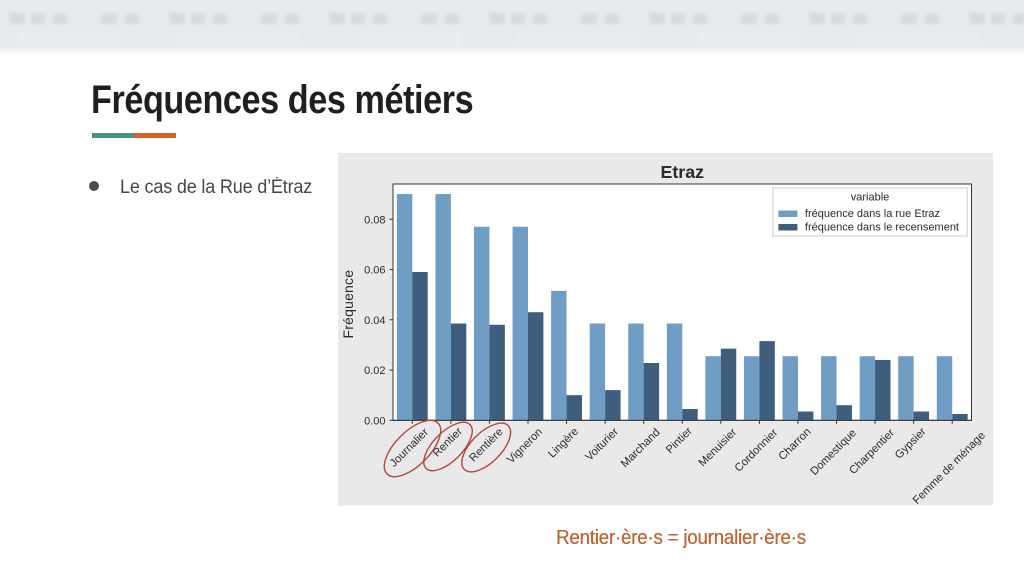  Describe the element at coordinates (682, 172) in the screenshot. I see `svg-text: Etraz` at that location.